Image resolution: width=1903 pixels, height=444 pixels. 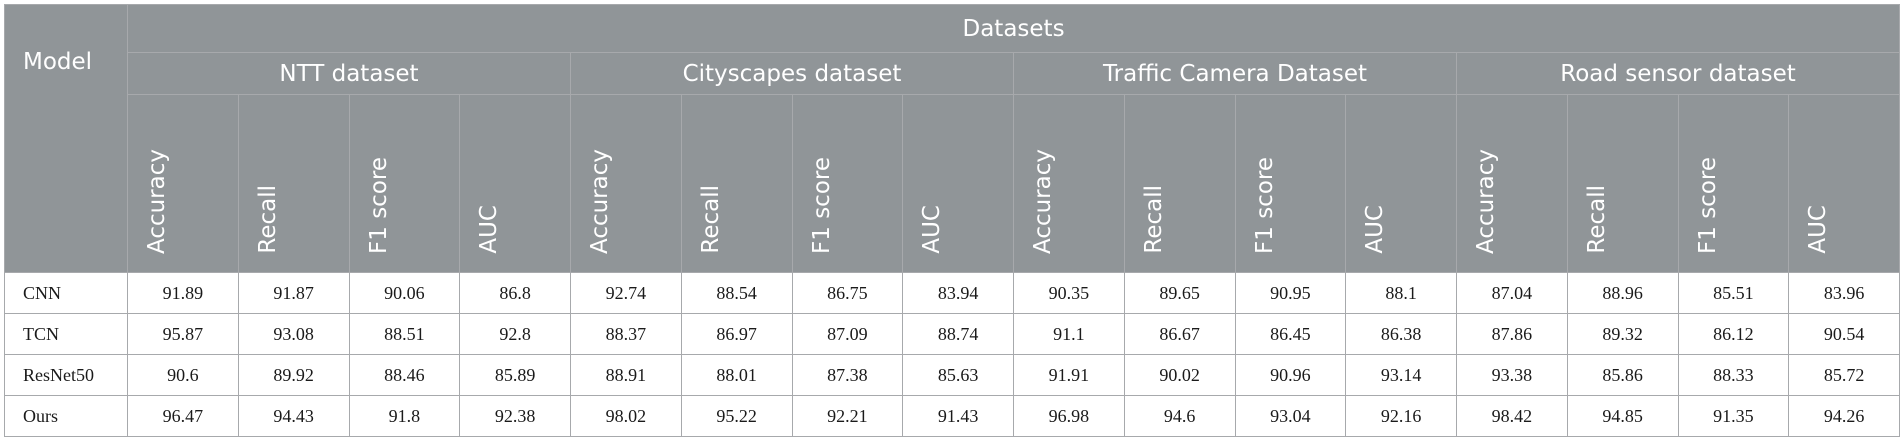 What do you see at coordinates (515, 375) in the screenshot?
I see `value-cell: 85.89` at bounding box center [515, 375].